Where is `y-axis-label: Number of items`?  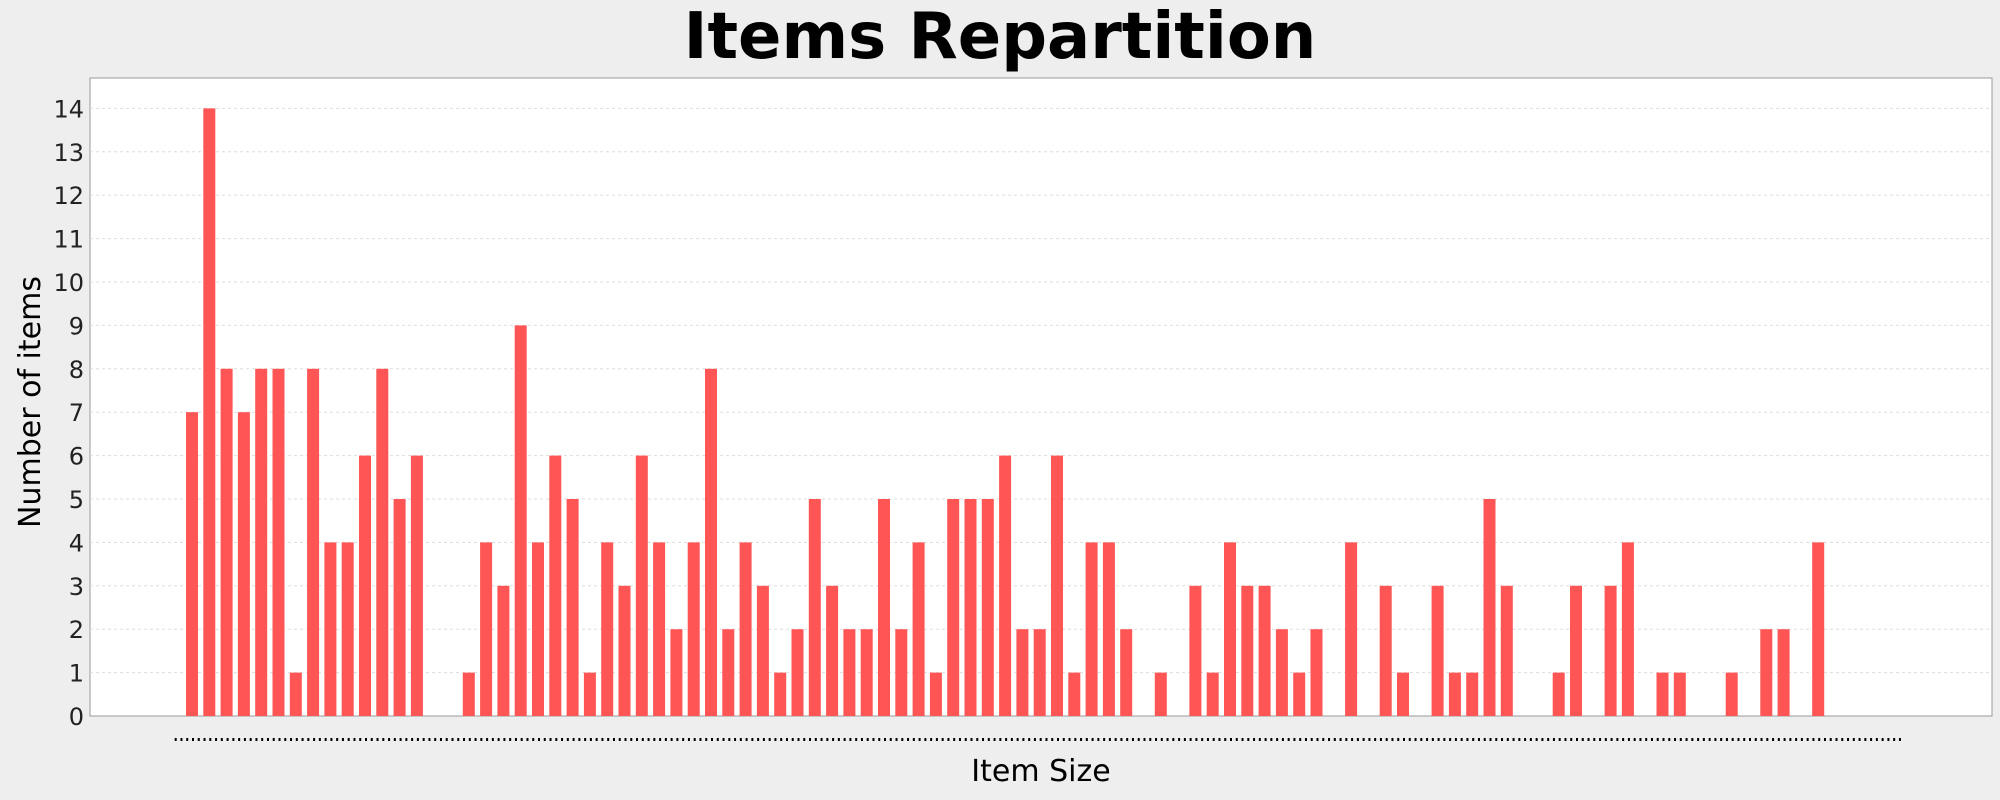 y-axis-label: Number of items is located at coordinates (30, 402).